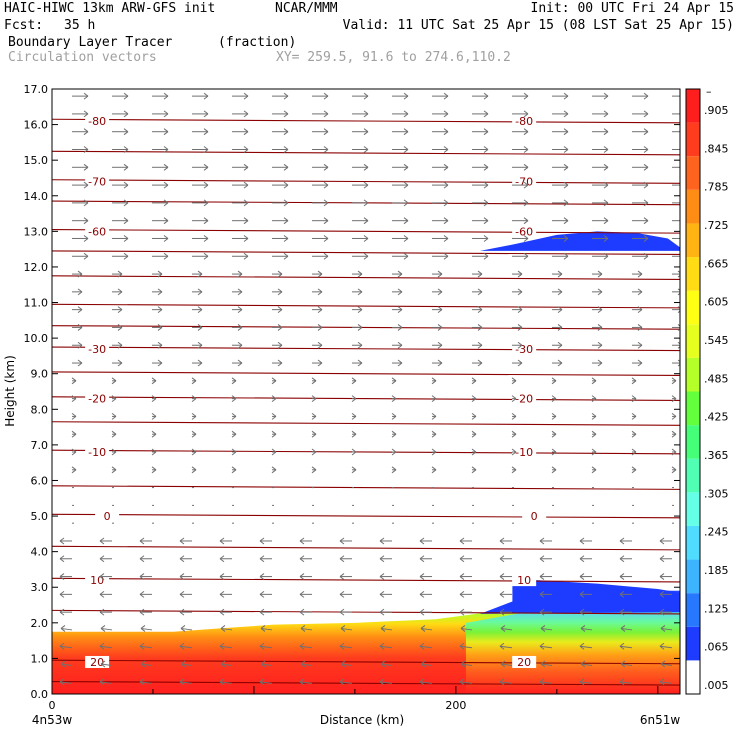 The image size is (740, 740). Describe the element at coordinates (40, 480) in the screenshot. I see `y-tick-label: 6.0` at that location.